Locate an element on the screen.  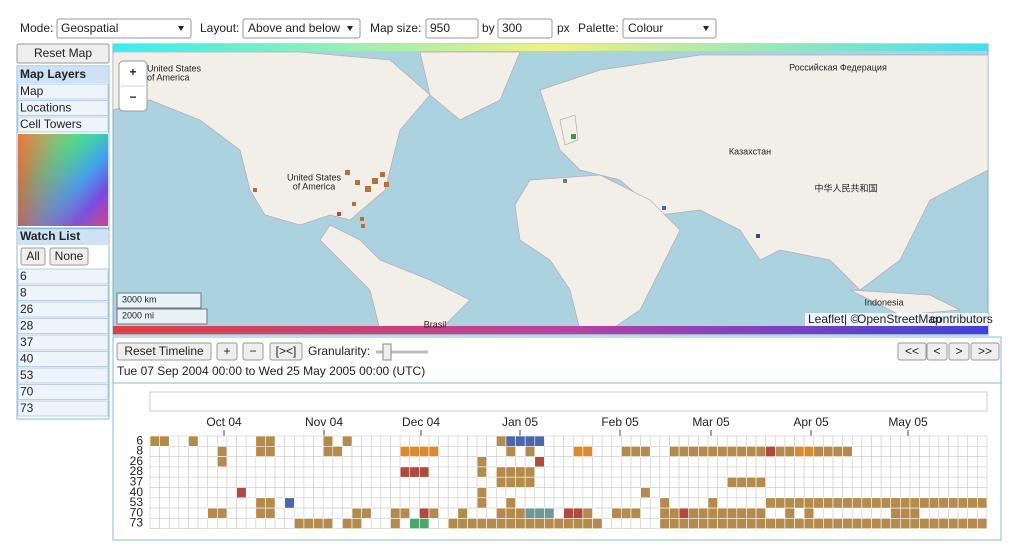
reset-timeline-button is located at coordinates (164, 351).